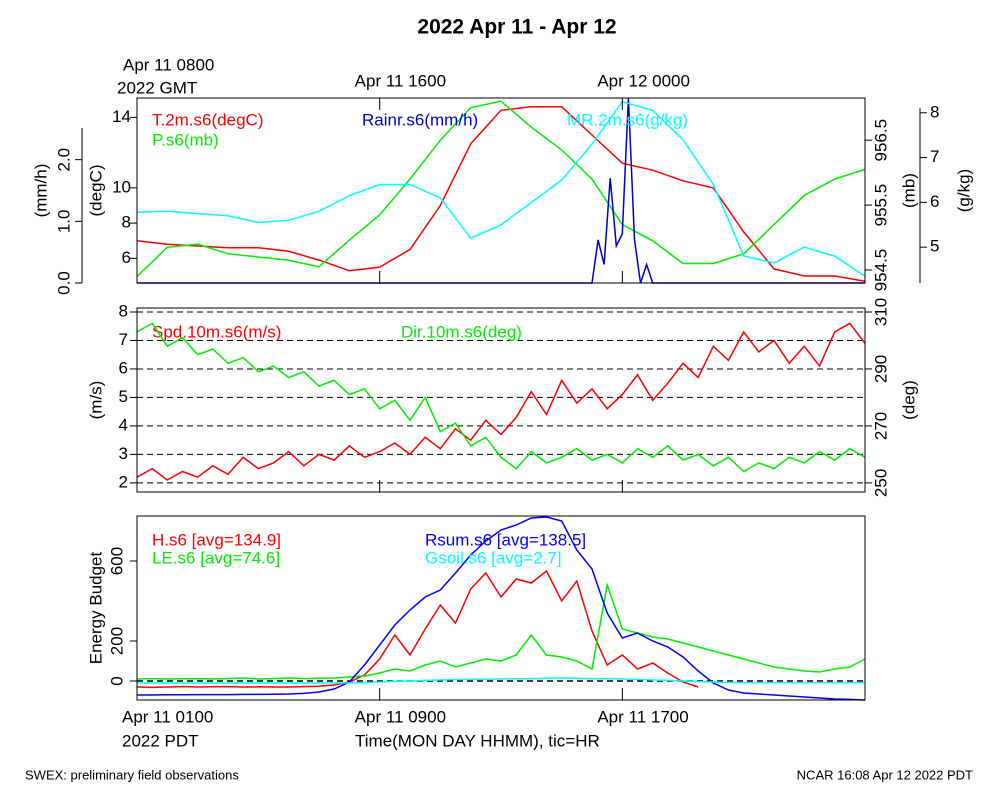  What do you see at coordinates (116, 680) in the screenshot?
I see `y-tick-label: 0` at bounding box center [116, 680].